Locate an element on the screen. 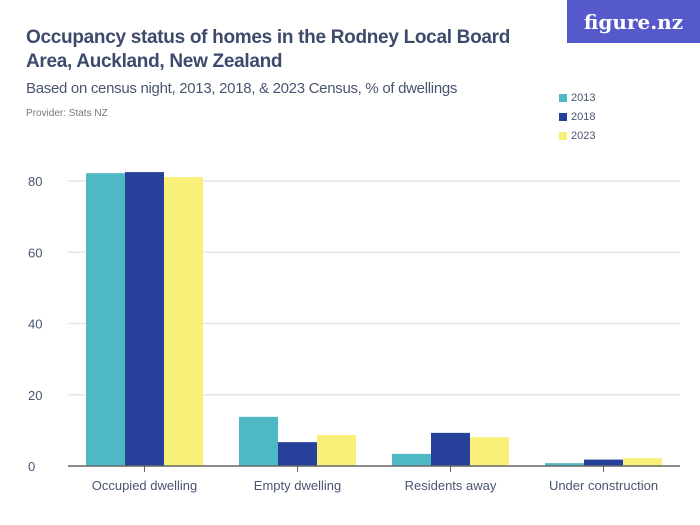 Image resolution: width=700 pixels, height=525 pixels. y-tick-label: 40 is located at coordinates (35, 324).